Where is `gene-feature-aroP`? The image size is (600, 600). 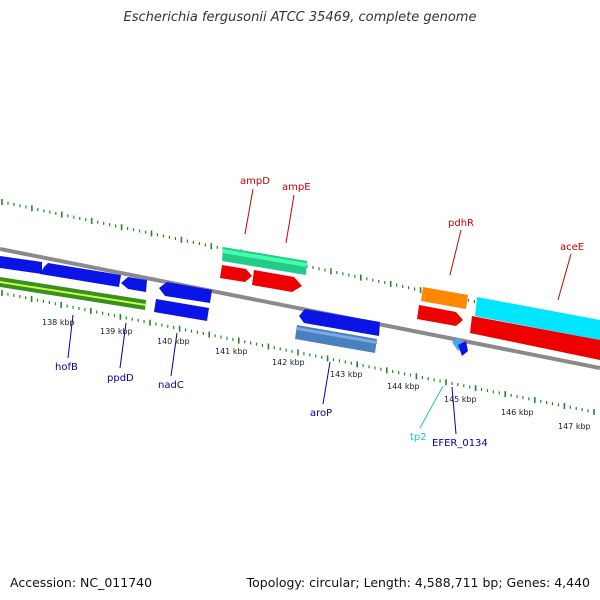
gene-feature-aroP is located at coordinates (339, 322).